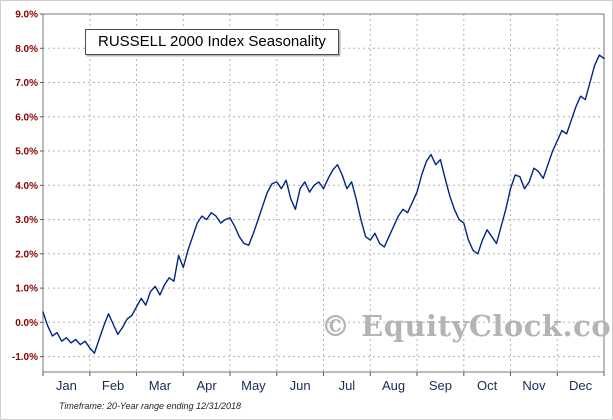 This screenshot has width=613, height=420. I want to click on y-axis-label: 1.0%, so click(26, 289).